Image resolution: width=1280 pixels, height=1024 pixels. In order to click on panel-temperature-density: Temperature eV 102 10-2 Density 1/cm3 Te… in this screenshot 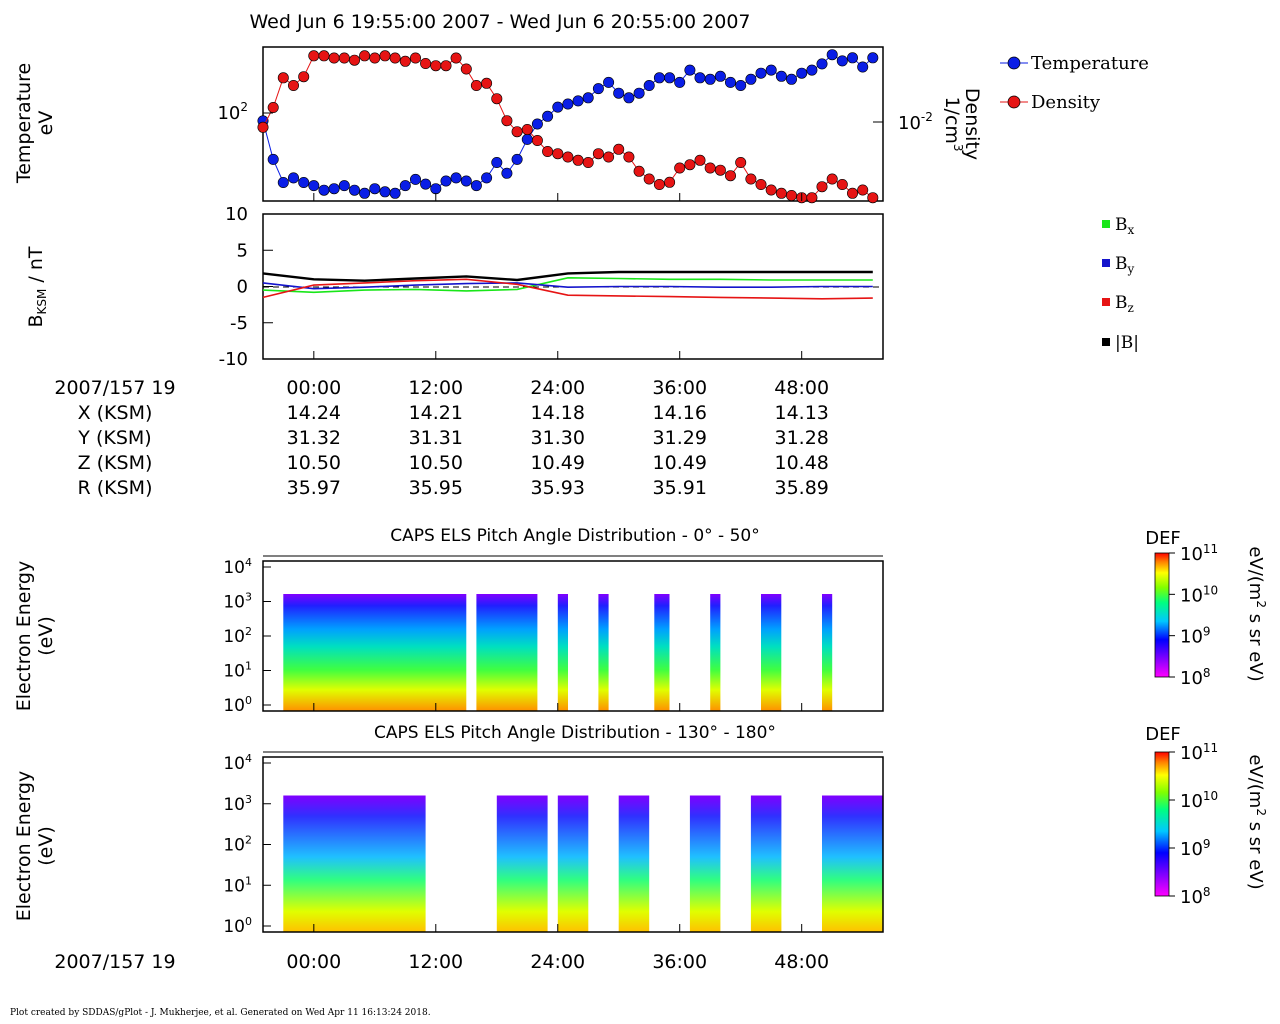, I will do `click(581, 125)`.